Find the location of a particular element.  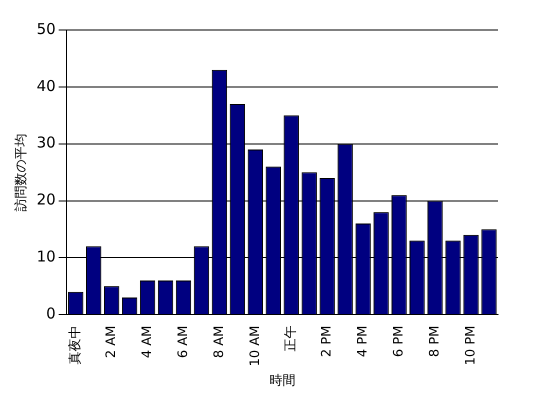

y-tick-label: 20 is located at coordinates (46, 199).